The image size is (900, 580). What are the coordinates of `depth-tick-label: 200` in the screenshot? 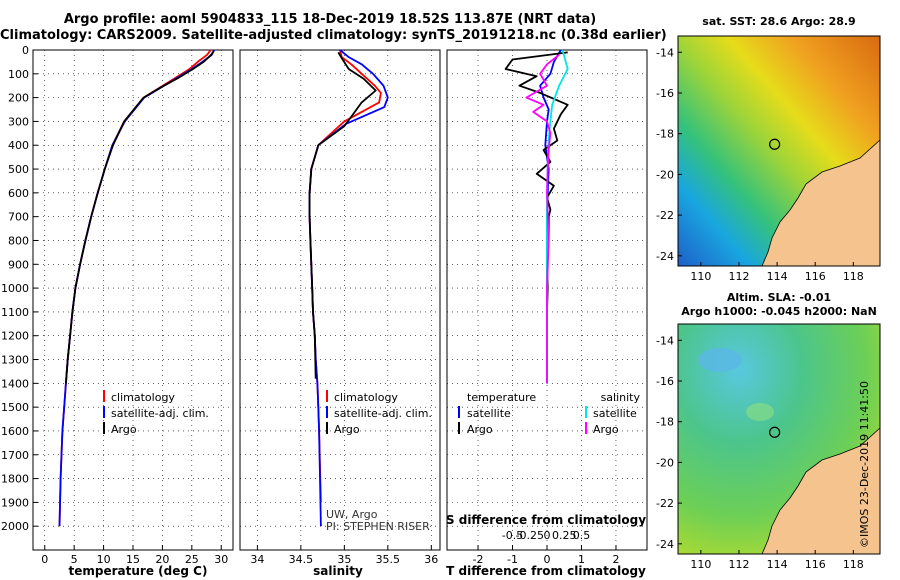 It's located at (18, 98).